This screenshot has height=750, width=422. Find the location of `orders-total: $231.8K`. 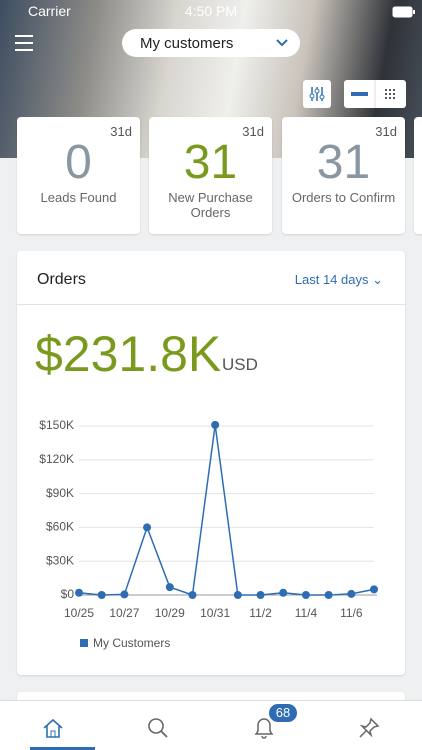

orders-total: $231.8K is located at coordinates (128, 354).